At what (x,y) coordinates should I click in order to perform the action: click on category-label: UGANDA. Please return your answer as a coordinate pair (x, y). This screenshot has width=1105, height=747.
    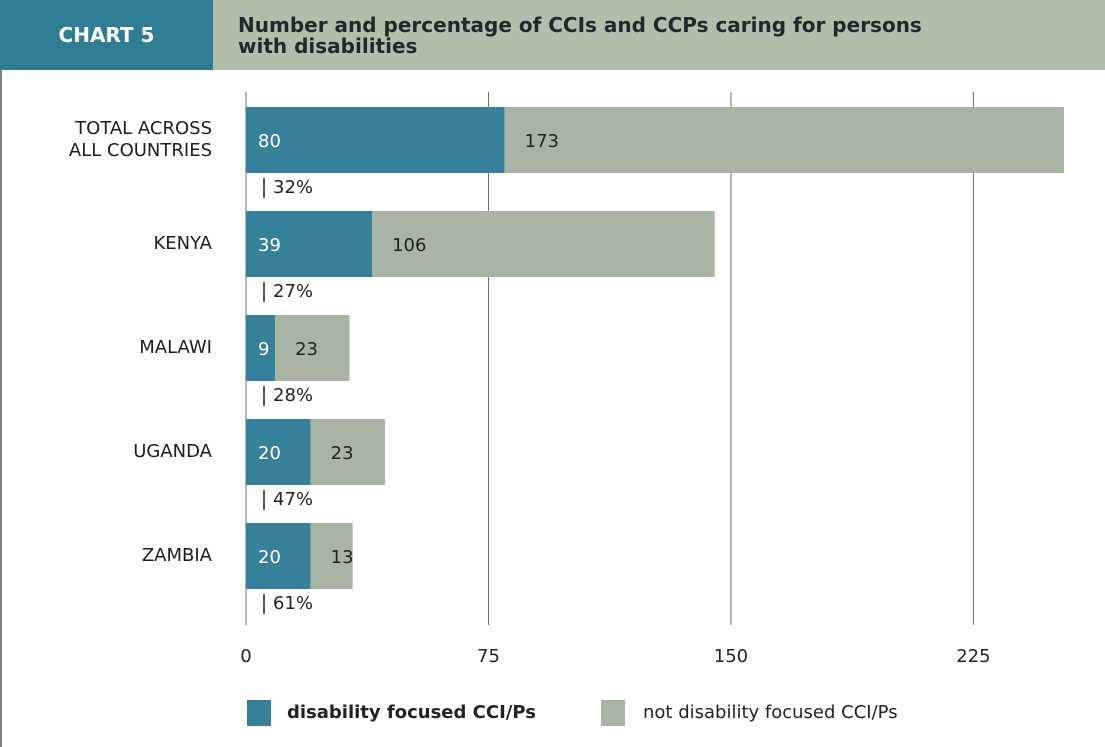
    Looking at the image, I should click on (172, 451).